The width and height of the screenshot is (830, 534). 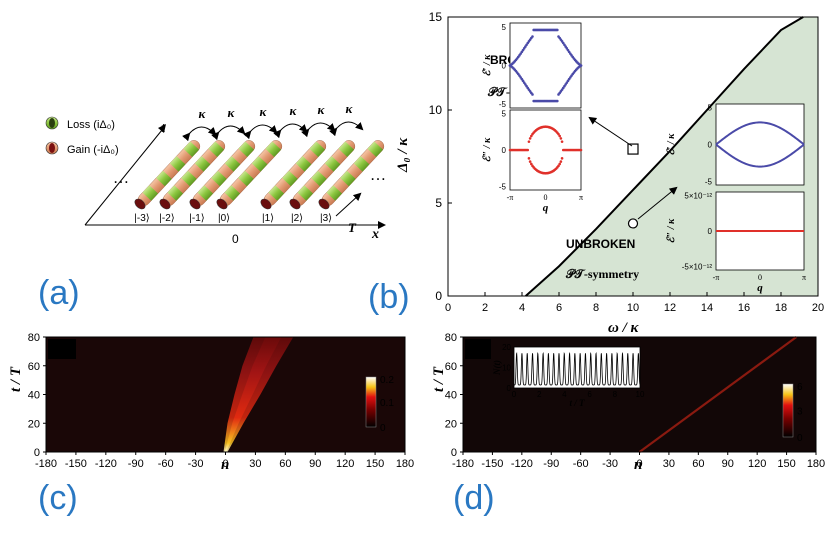 I want to click on b-xtick-label: 16, so click(x=744, y=308).